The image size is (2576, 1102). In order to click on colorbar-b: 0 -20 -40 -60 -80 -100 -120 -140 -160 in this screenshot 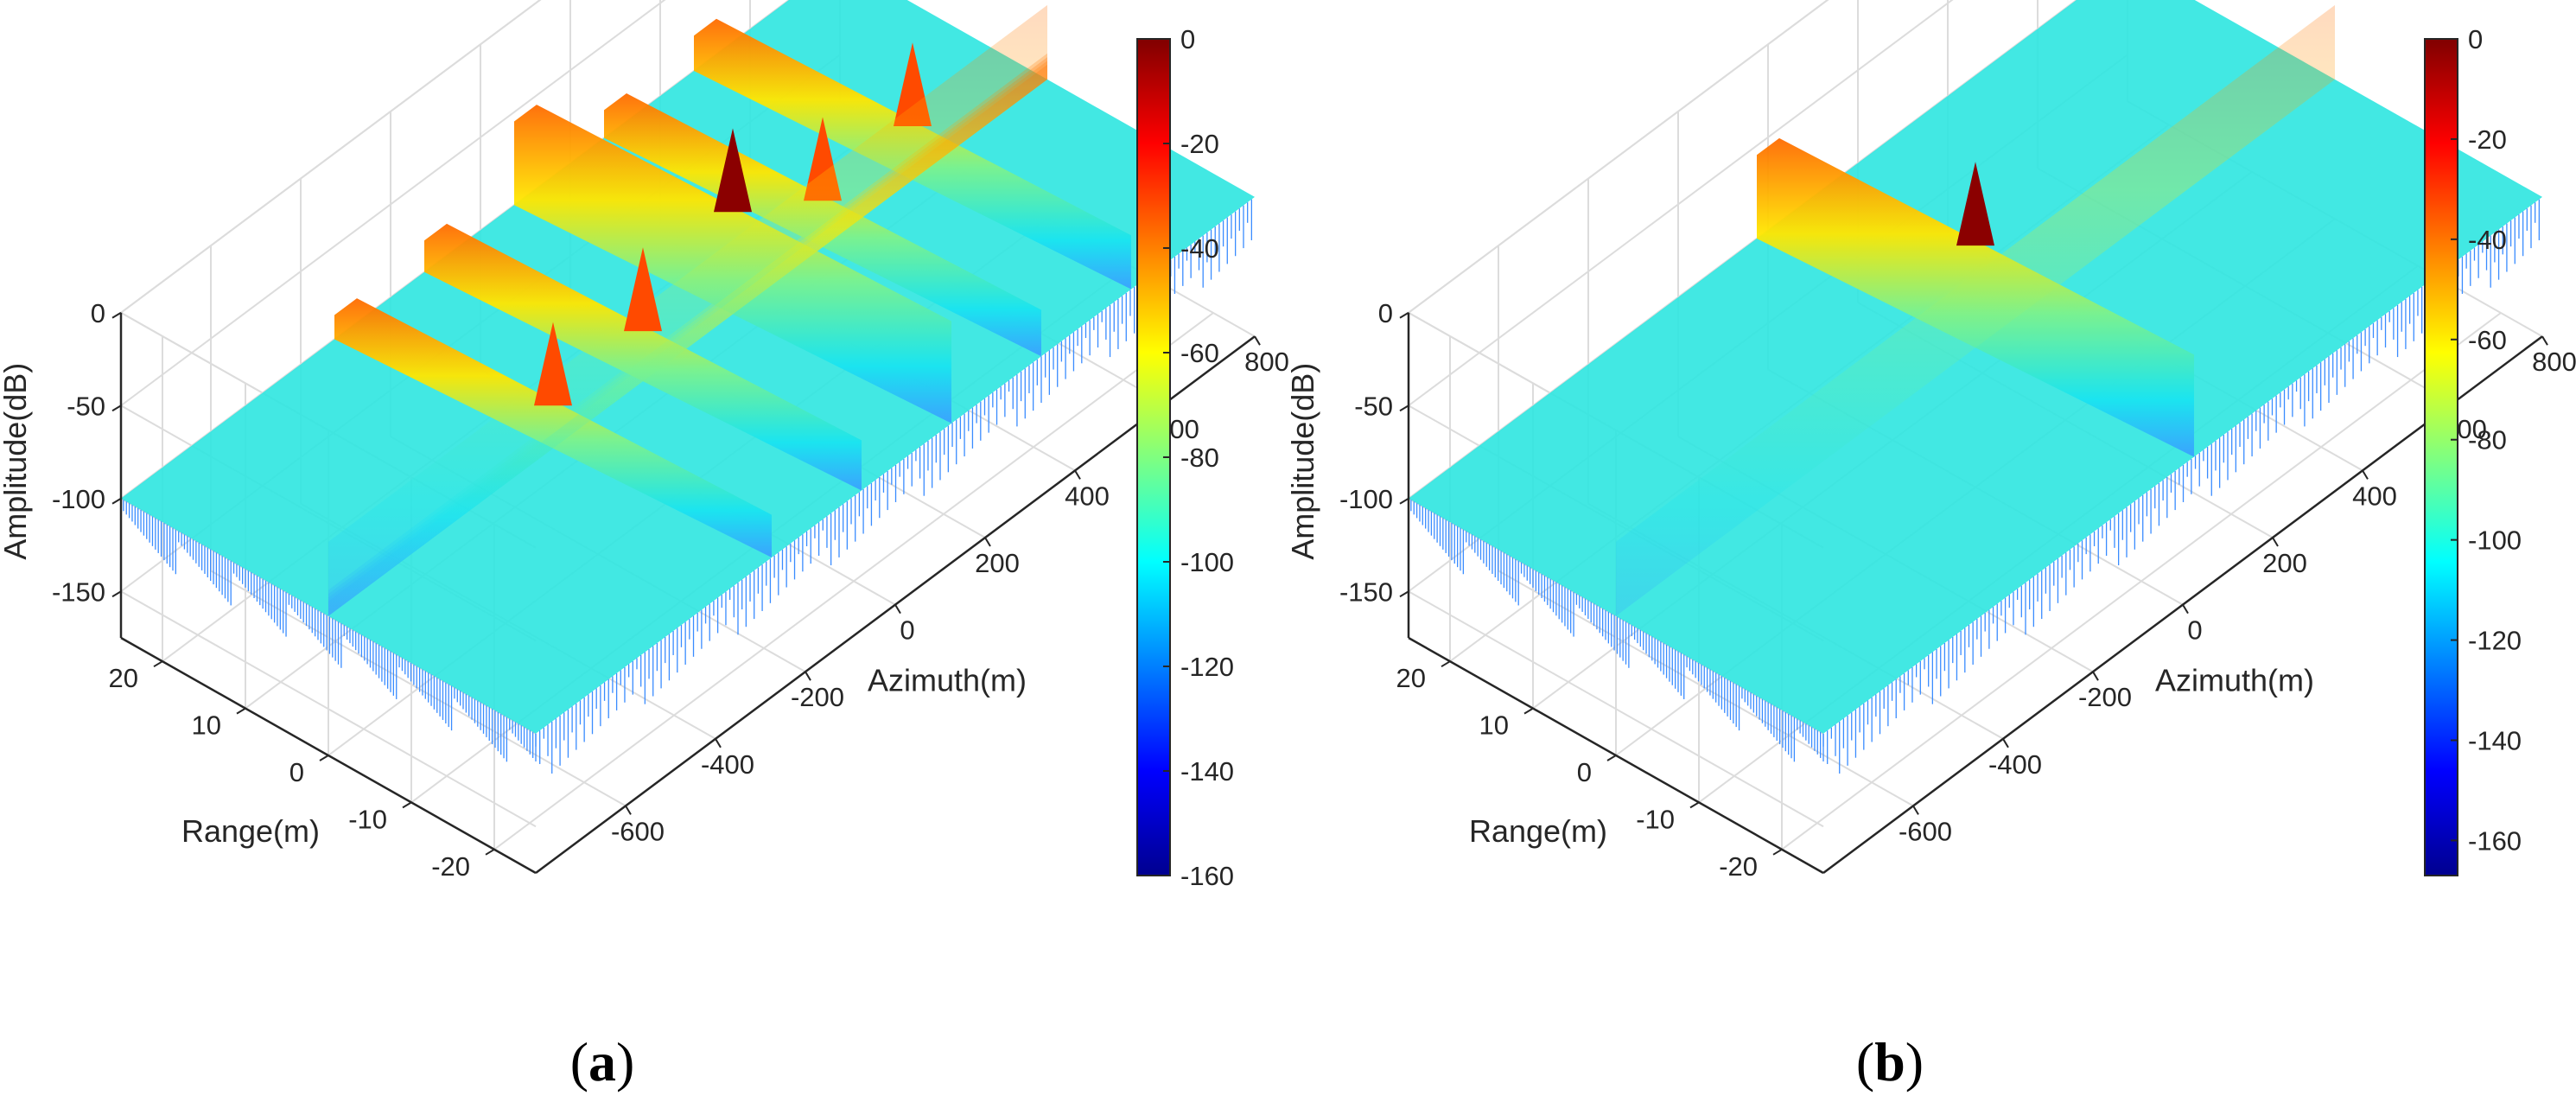, I will do `click(2473, 450)`.